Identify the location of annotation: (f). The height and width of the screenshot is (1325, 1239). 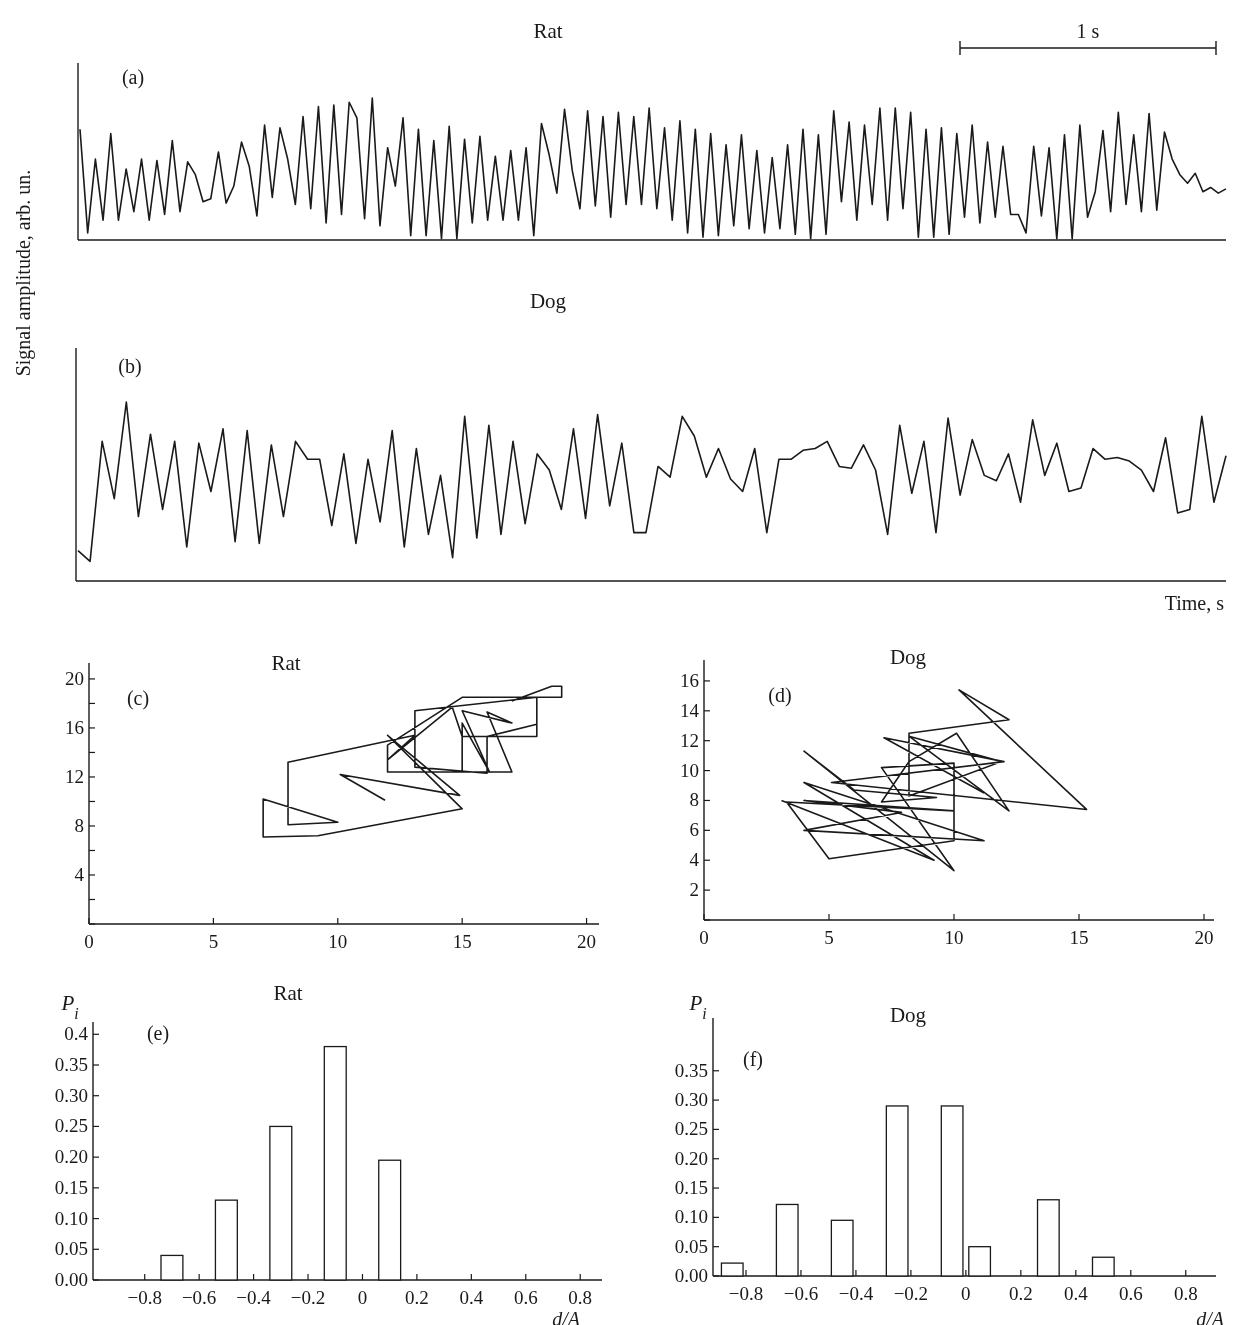
(753, 1059).